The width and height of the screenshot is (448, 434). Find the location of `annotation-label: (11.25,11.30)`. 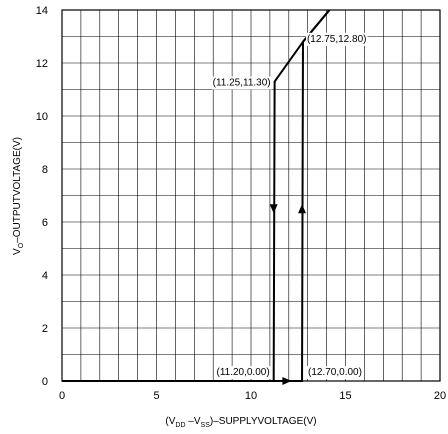

annotation-label: (11.25,11.30) is located at coordinates (242, 83).